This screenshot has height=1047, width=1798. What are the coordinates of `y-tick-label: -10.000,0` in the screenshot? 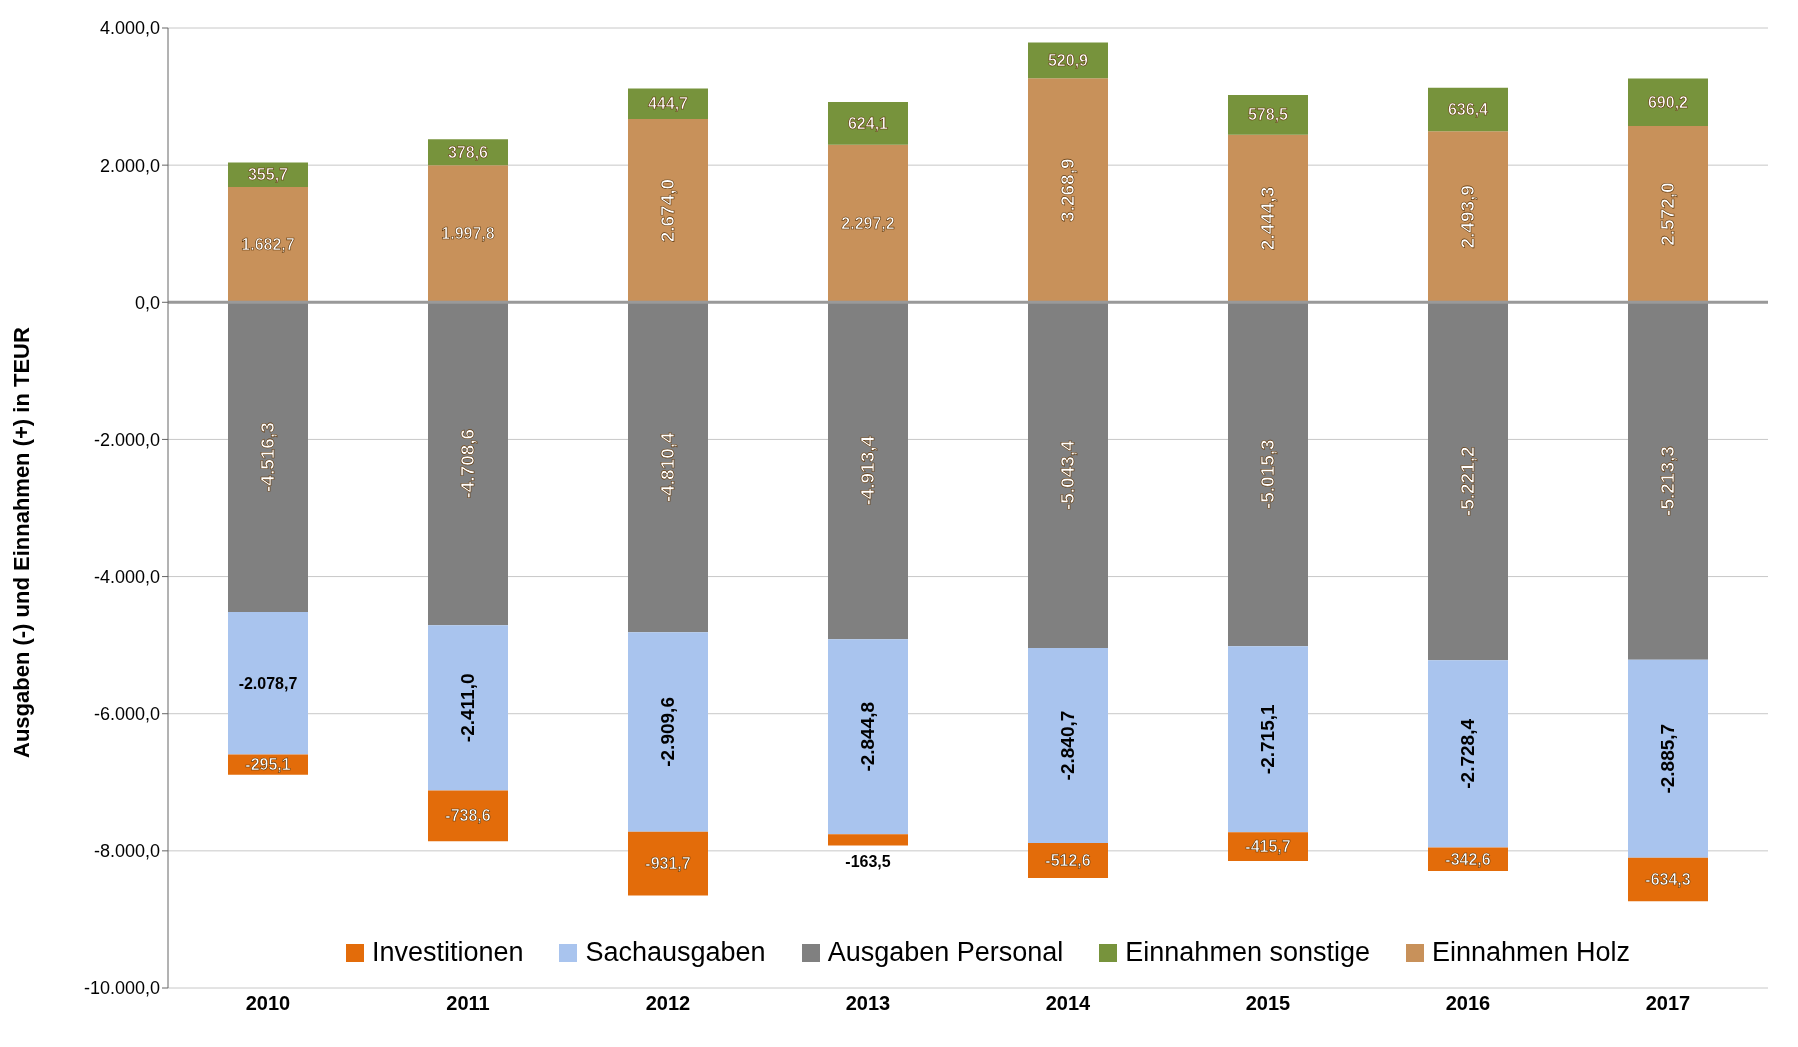 It's located at (121, 988).